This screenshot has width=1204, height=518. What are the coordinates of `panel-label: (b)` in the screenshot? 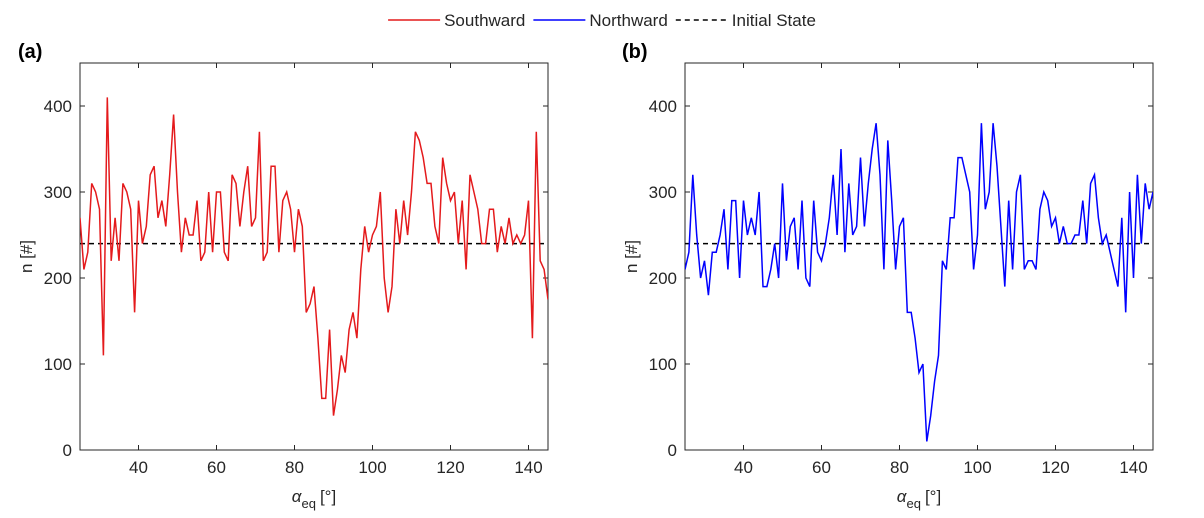 It's located at (635, 52).